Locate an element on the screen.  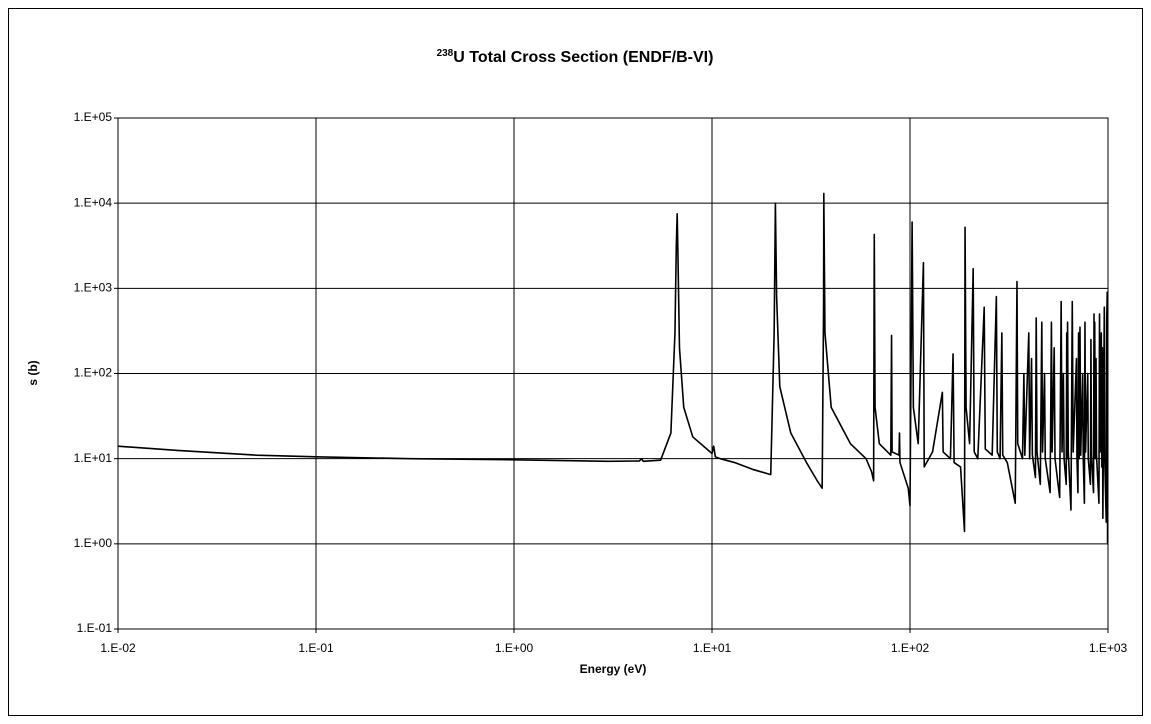
y-tick-label: 1.E+04 is located at coordinates (93, 202).